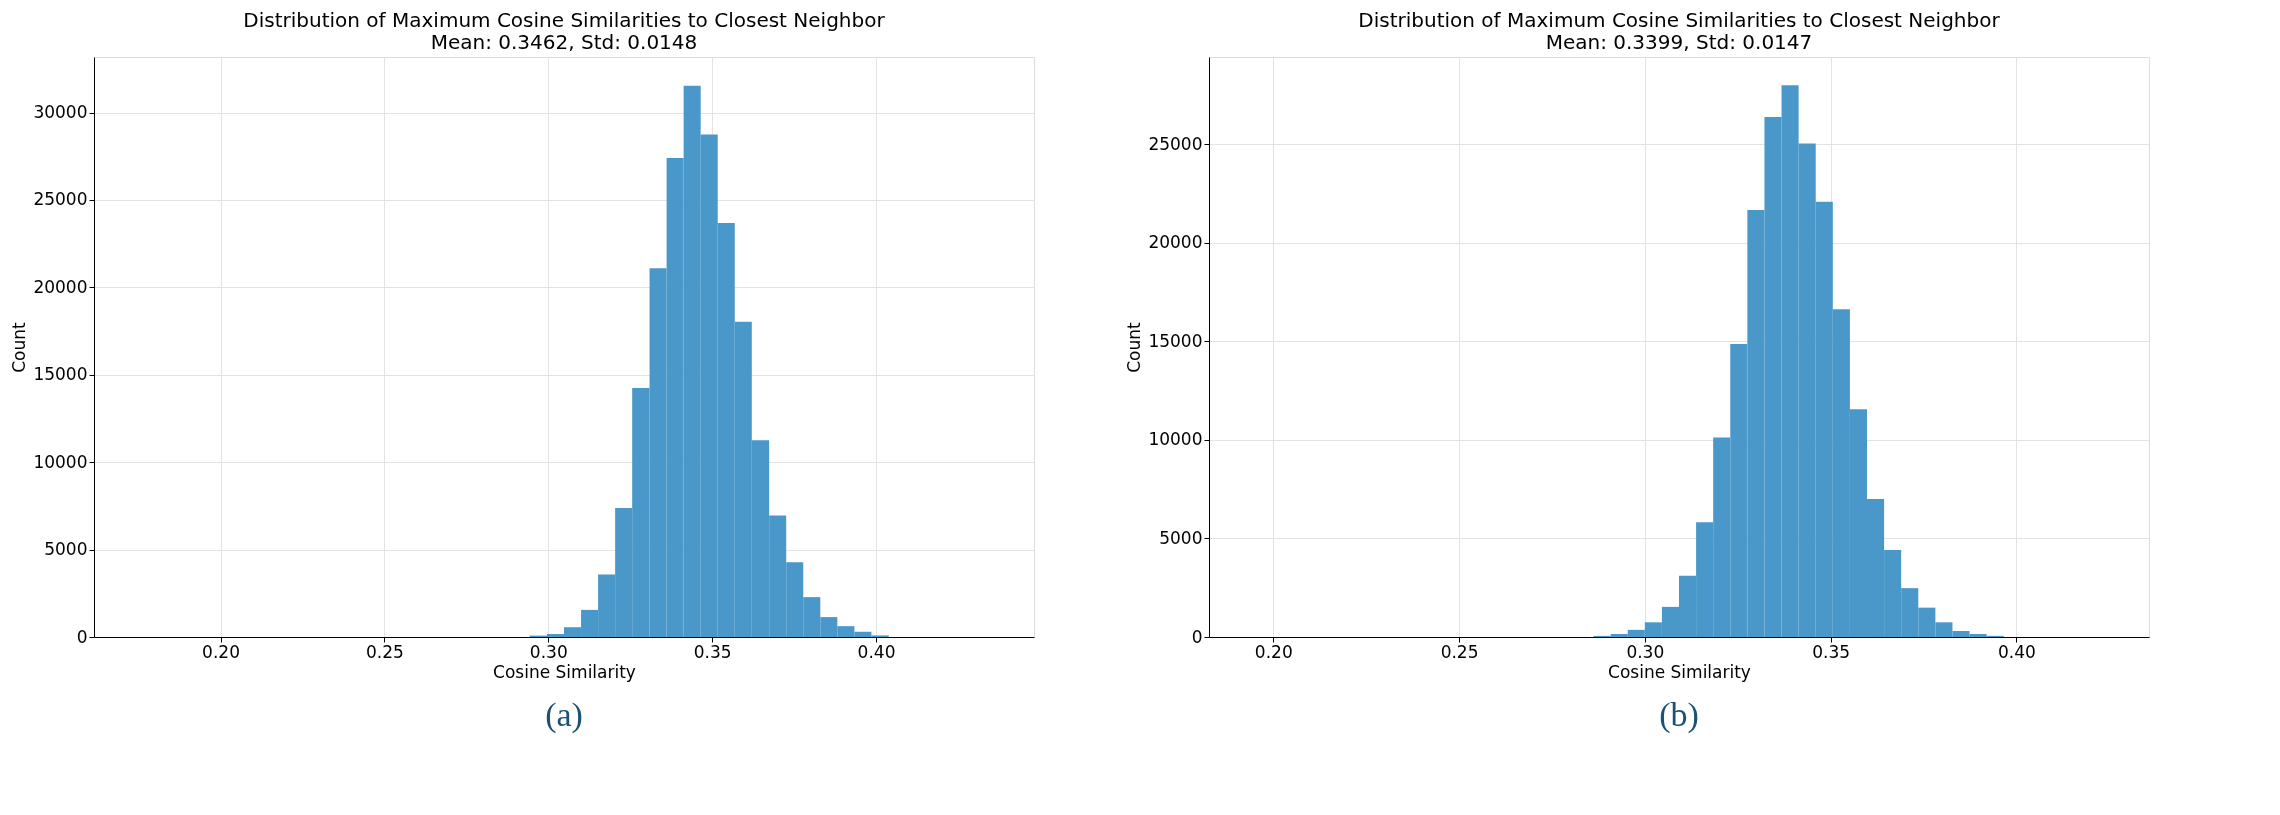 This screenshot has width=2280, height=815. Describe the element at coordinates (1679, 42) in the screenshot. I see `chart-subtitle: Mean: 0.3399, Std: 0.0147` at that location.